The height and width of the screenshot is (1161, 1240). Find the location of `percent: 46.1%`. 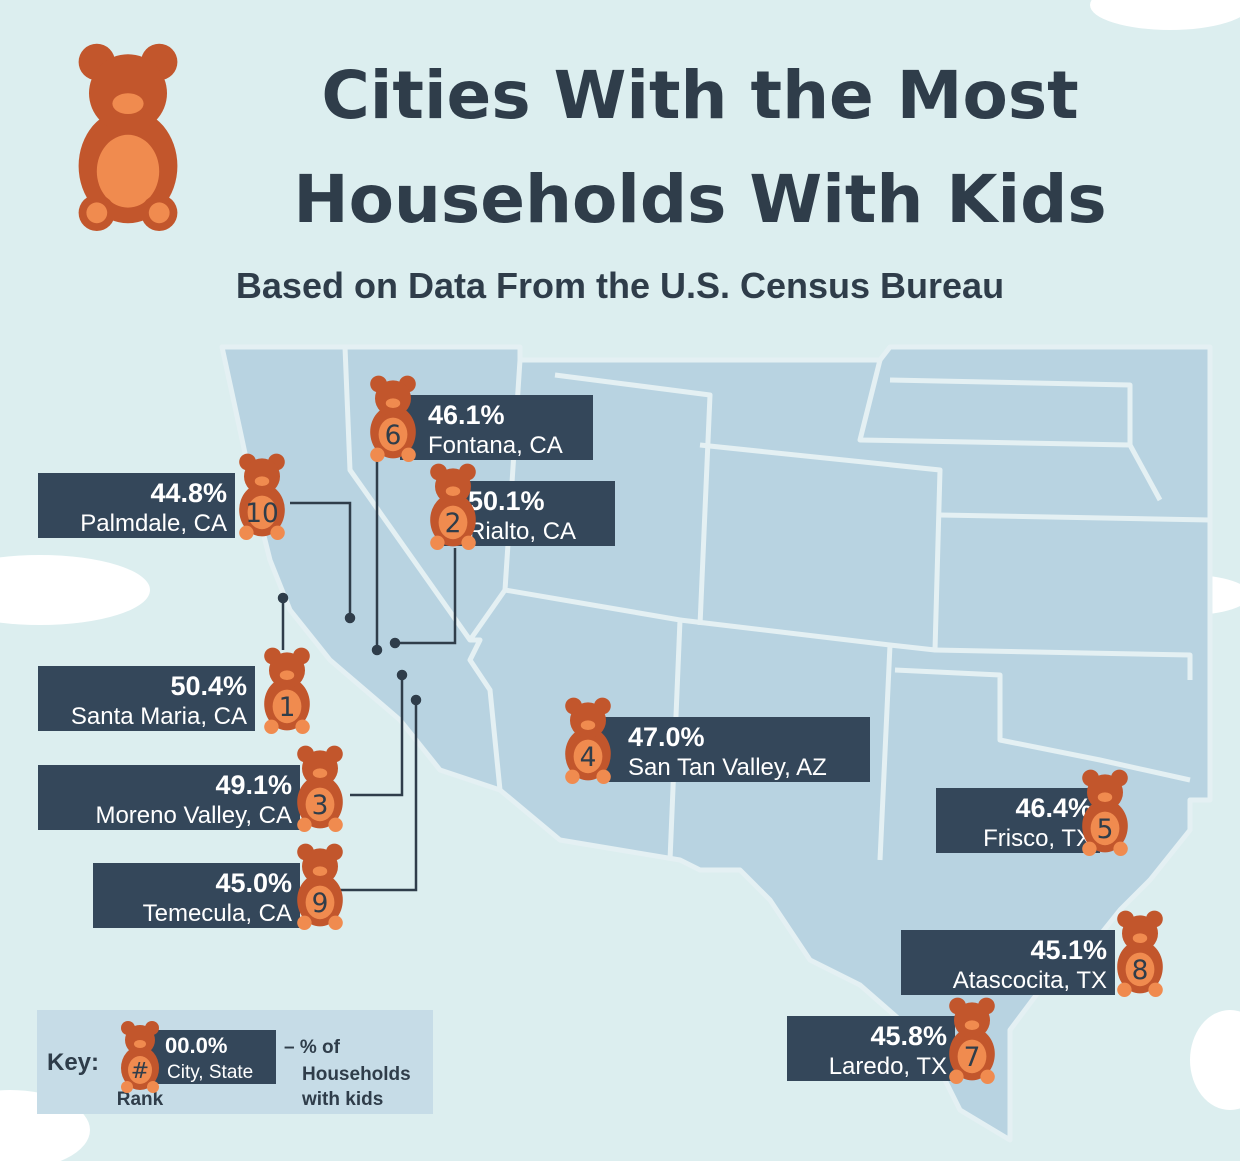

percent: 46.1% is located at coordinates (466, 415).